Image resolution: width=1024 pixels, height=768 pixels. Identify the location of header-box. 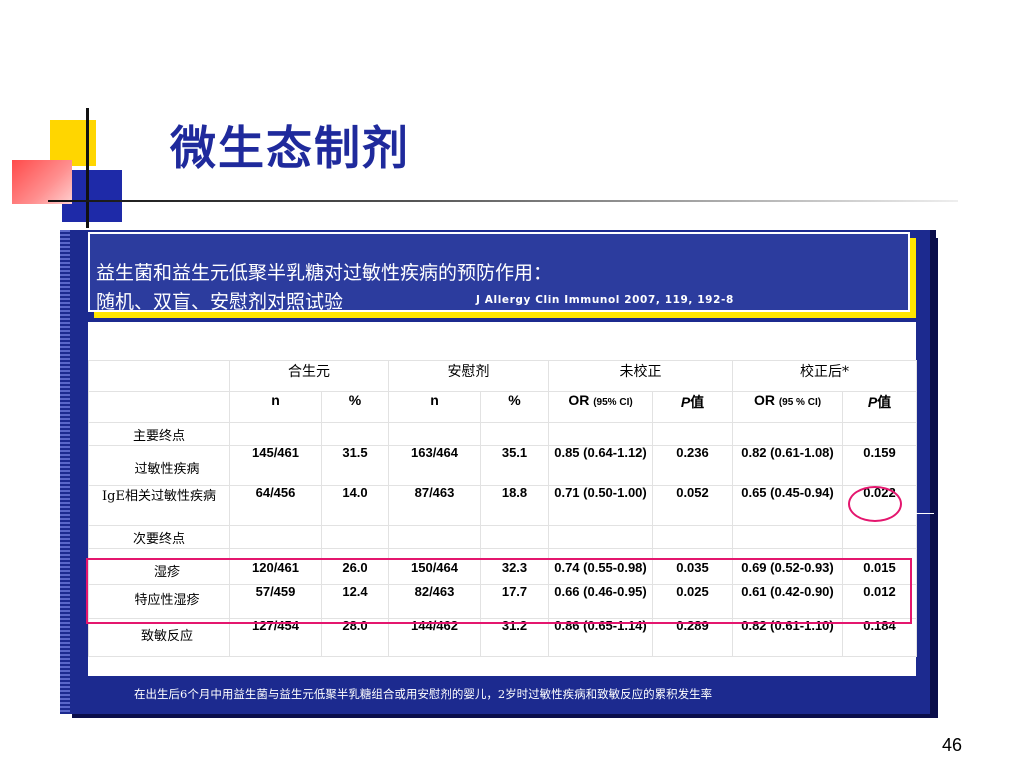
(499, 272).